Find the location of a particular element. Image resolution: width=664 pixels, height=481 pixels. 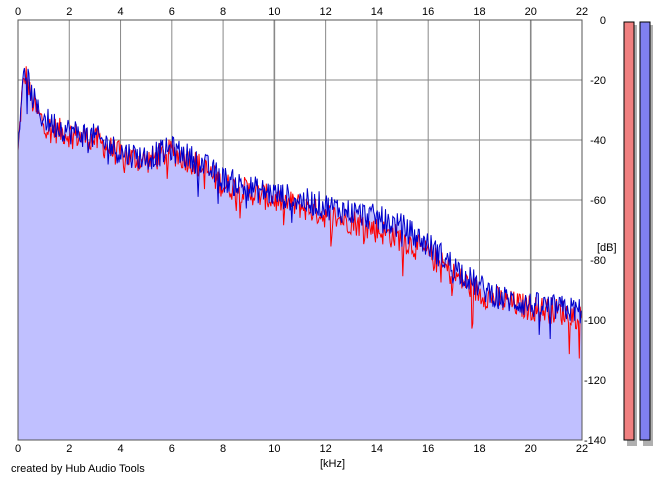

y-tick-label: -80 is located at coordinates (598, 261).